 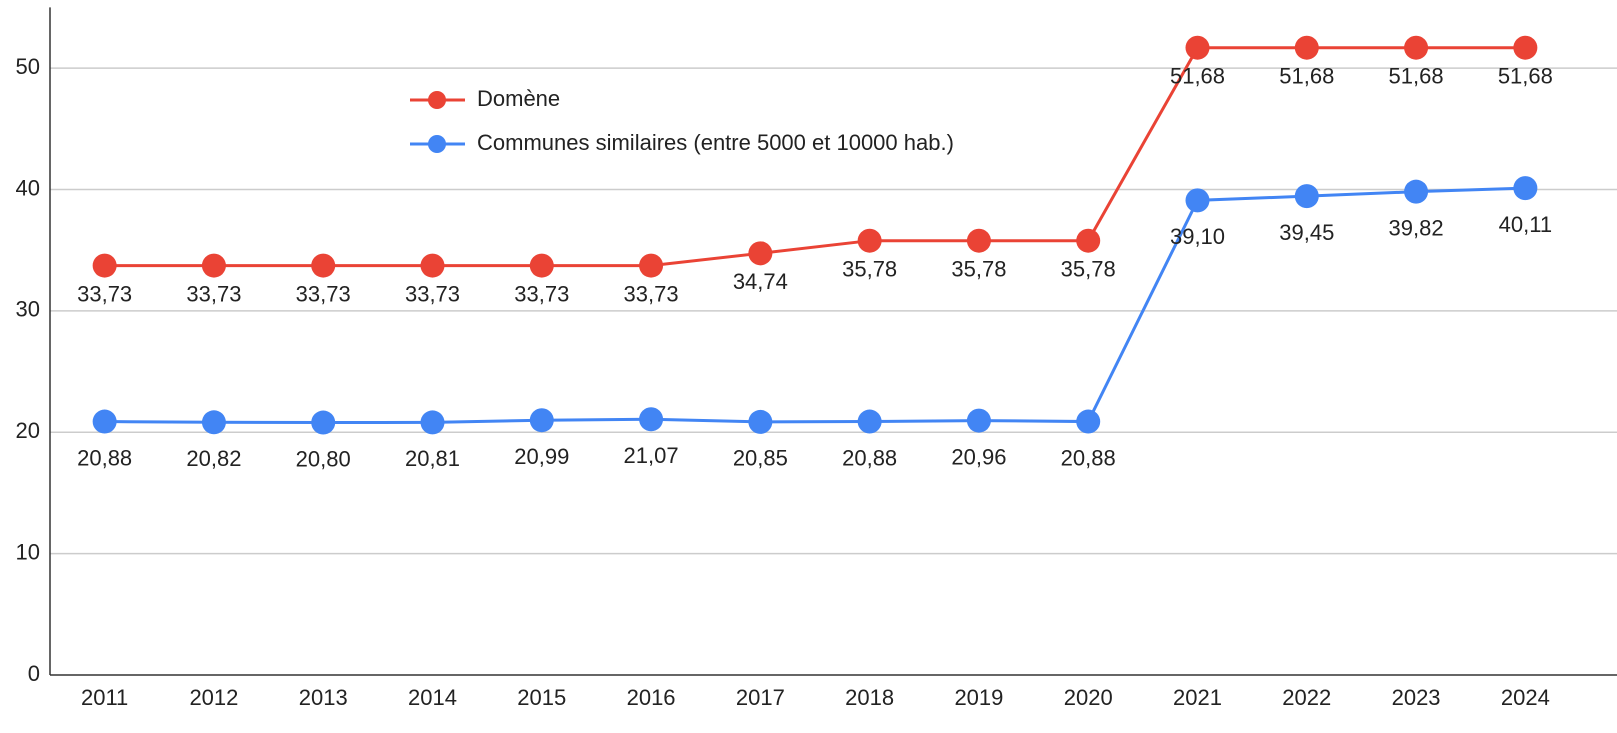 I want to click on x-tick-label: 2019, so click(x=978, y=697).